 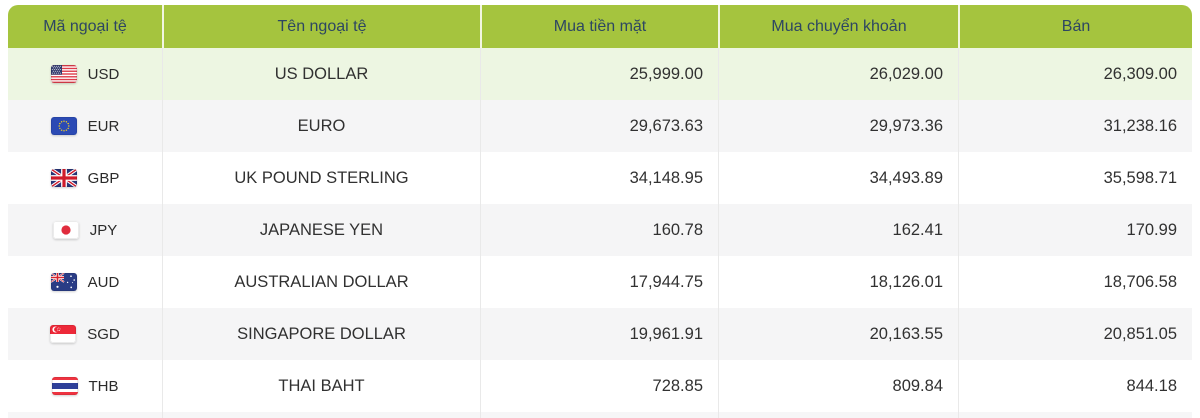 I want to click on currency-code: THB, so click(x=103, y=386).